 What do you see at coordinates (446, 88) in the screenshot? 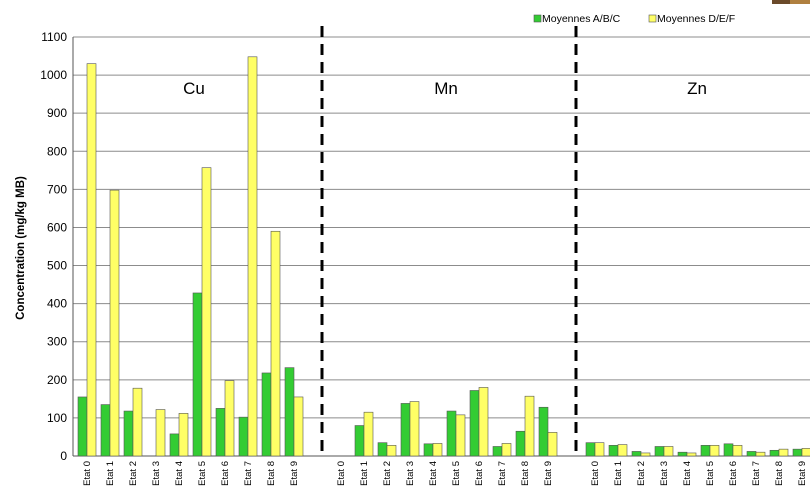
I see `group-label: Mn` at bounding box center [446, 88].